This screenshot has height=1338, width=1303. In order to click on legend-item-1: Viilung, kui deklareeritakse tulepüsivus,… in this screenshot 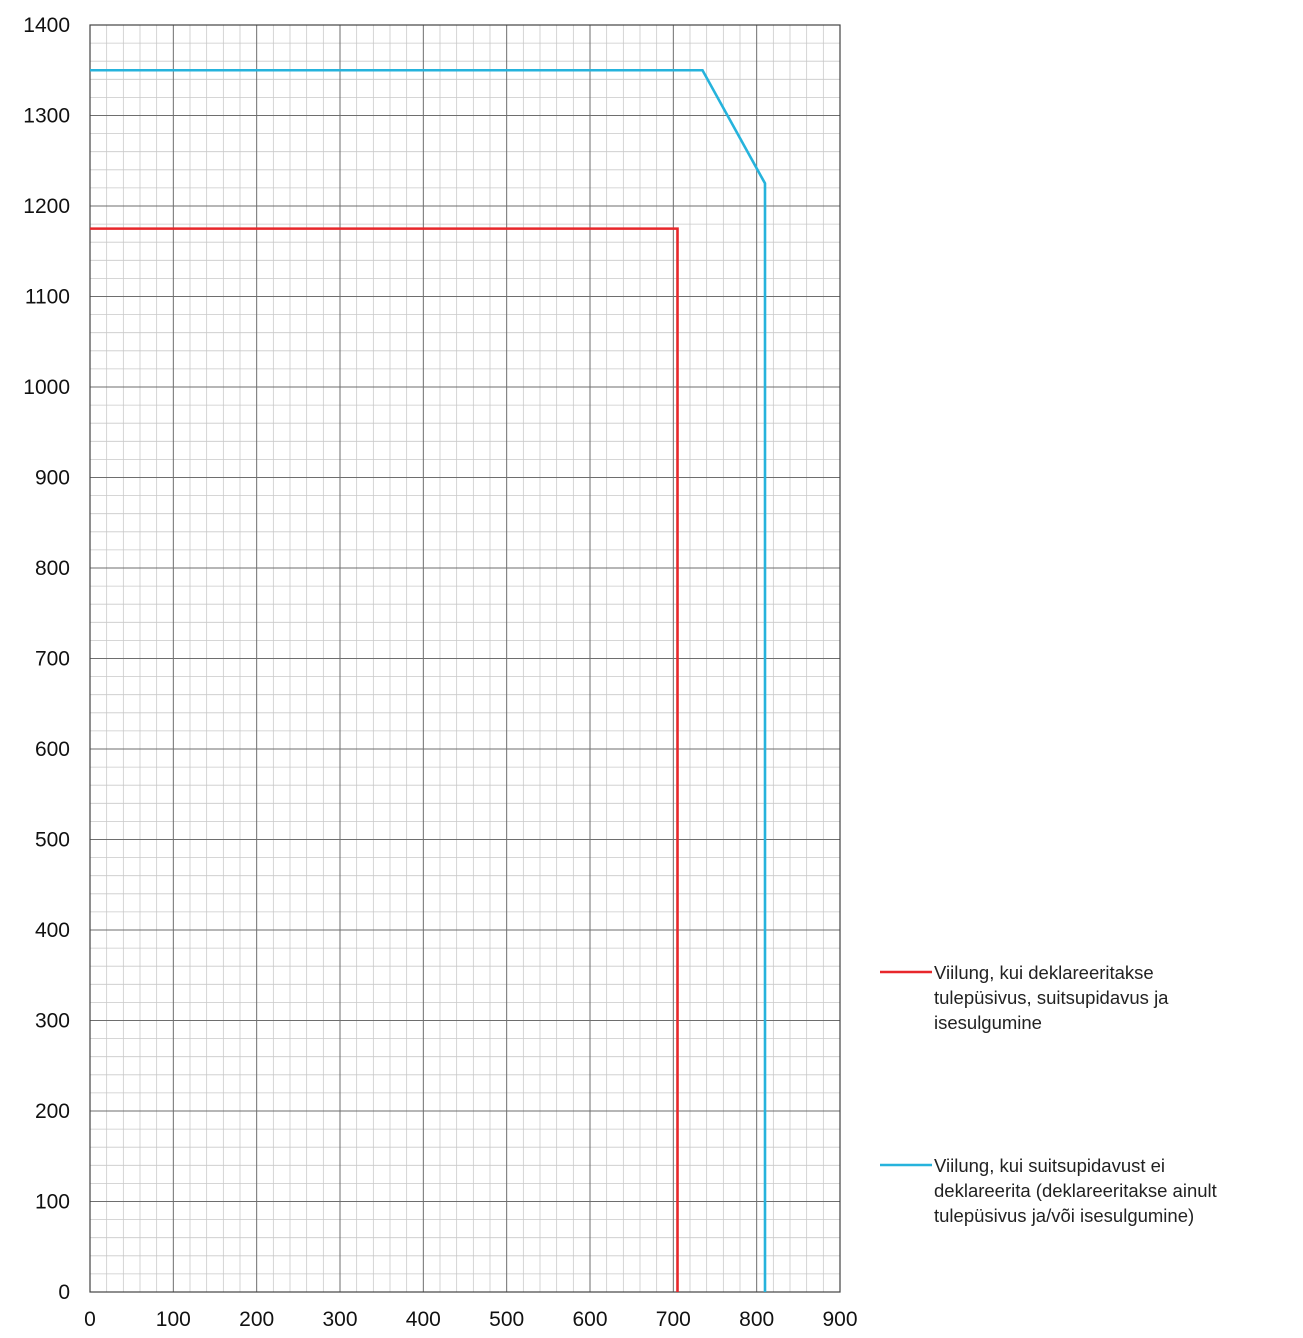, I will do `click(1024, 997)`.